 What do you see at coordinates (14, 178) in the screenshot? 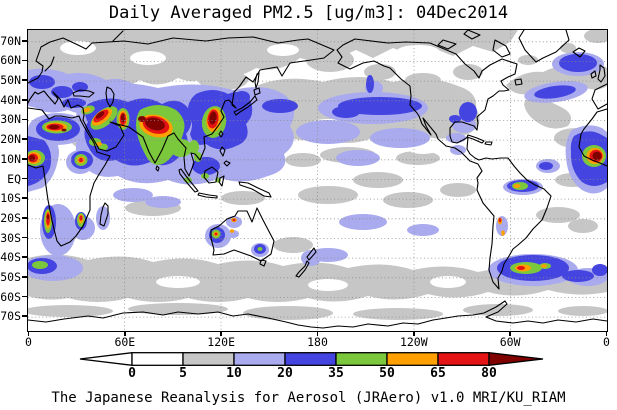
I see `lat-tick-label: EQ` at bounding box center [14, 178].